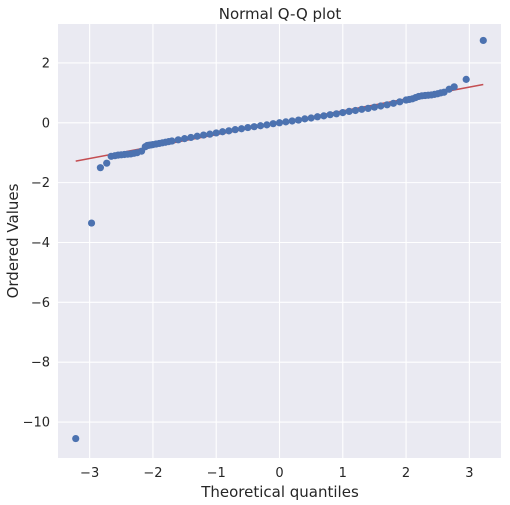 The width and height of the screenshot is (510, 505). I want to click on y-tick-label: 0, so click(46, 123).